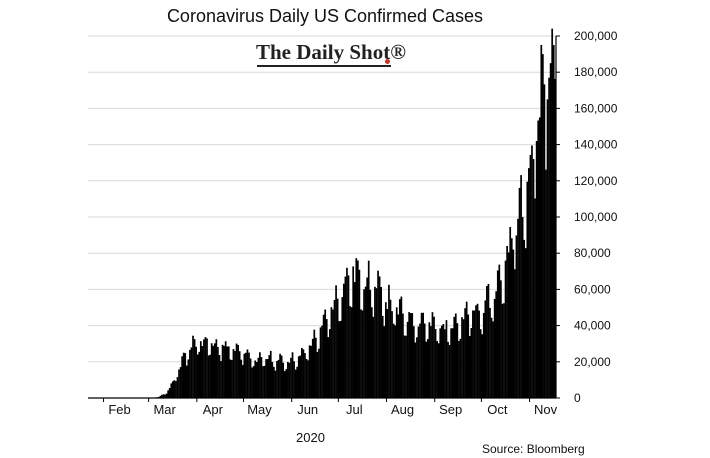 The image size is (710, 458). I want to click on x-tick-label: May, so click(259, 409).